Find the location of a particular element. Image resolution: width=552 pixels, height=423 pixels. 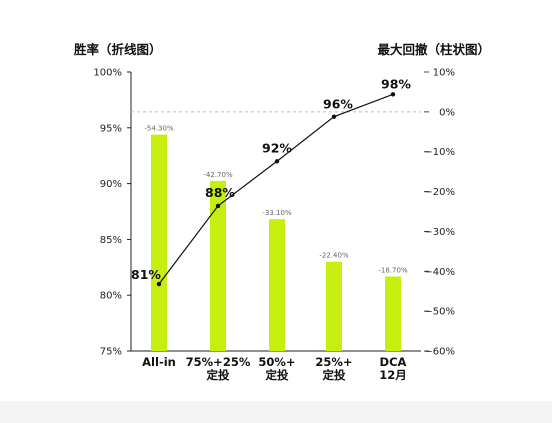

left-axis-title: 胜率（折线图） is located at coordinates (118, 49).